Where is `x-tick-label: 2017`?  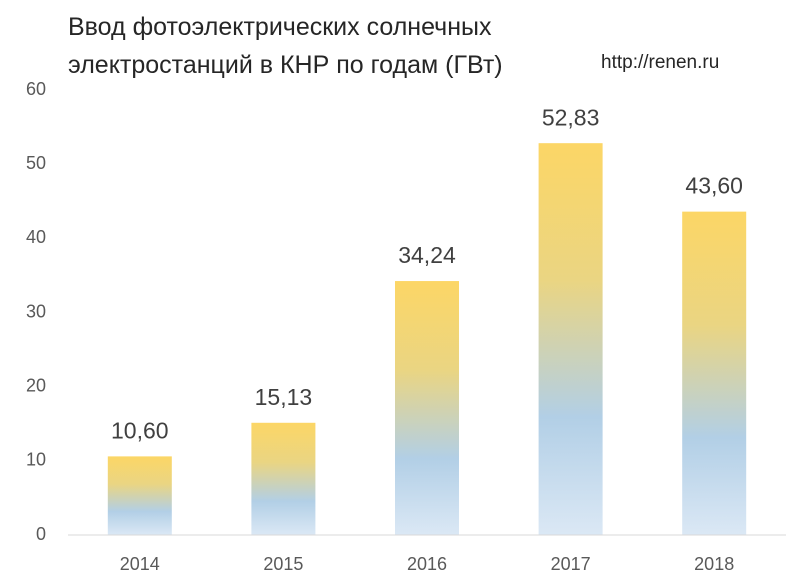 x-tick-label: 2017 is located at coordinates (571, 564).